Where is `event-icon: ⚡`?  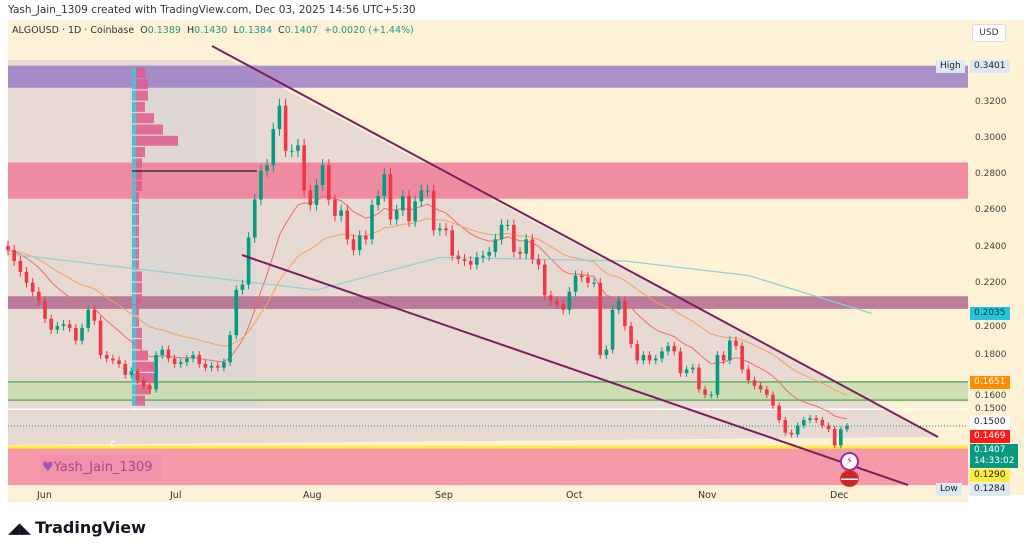
event-icon: ⚡ is located at coordinates (849, 461).